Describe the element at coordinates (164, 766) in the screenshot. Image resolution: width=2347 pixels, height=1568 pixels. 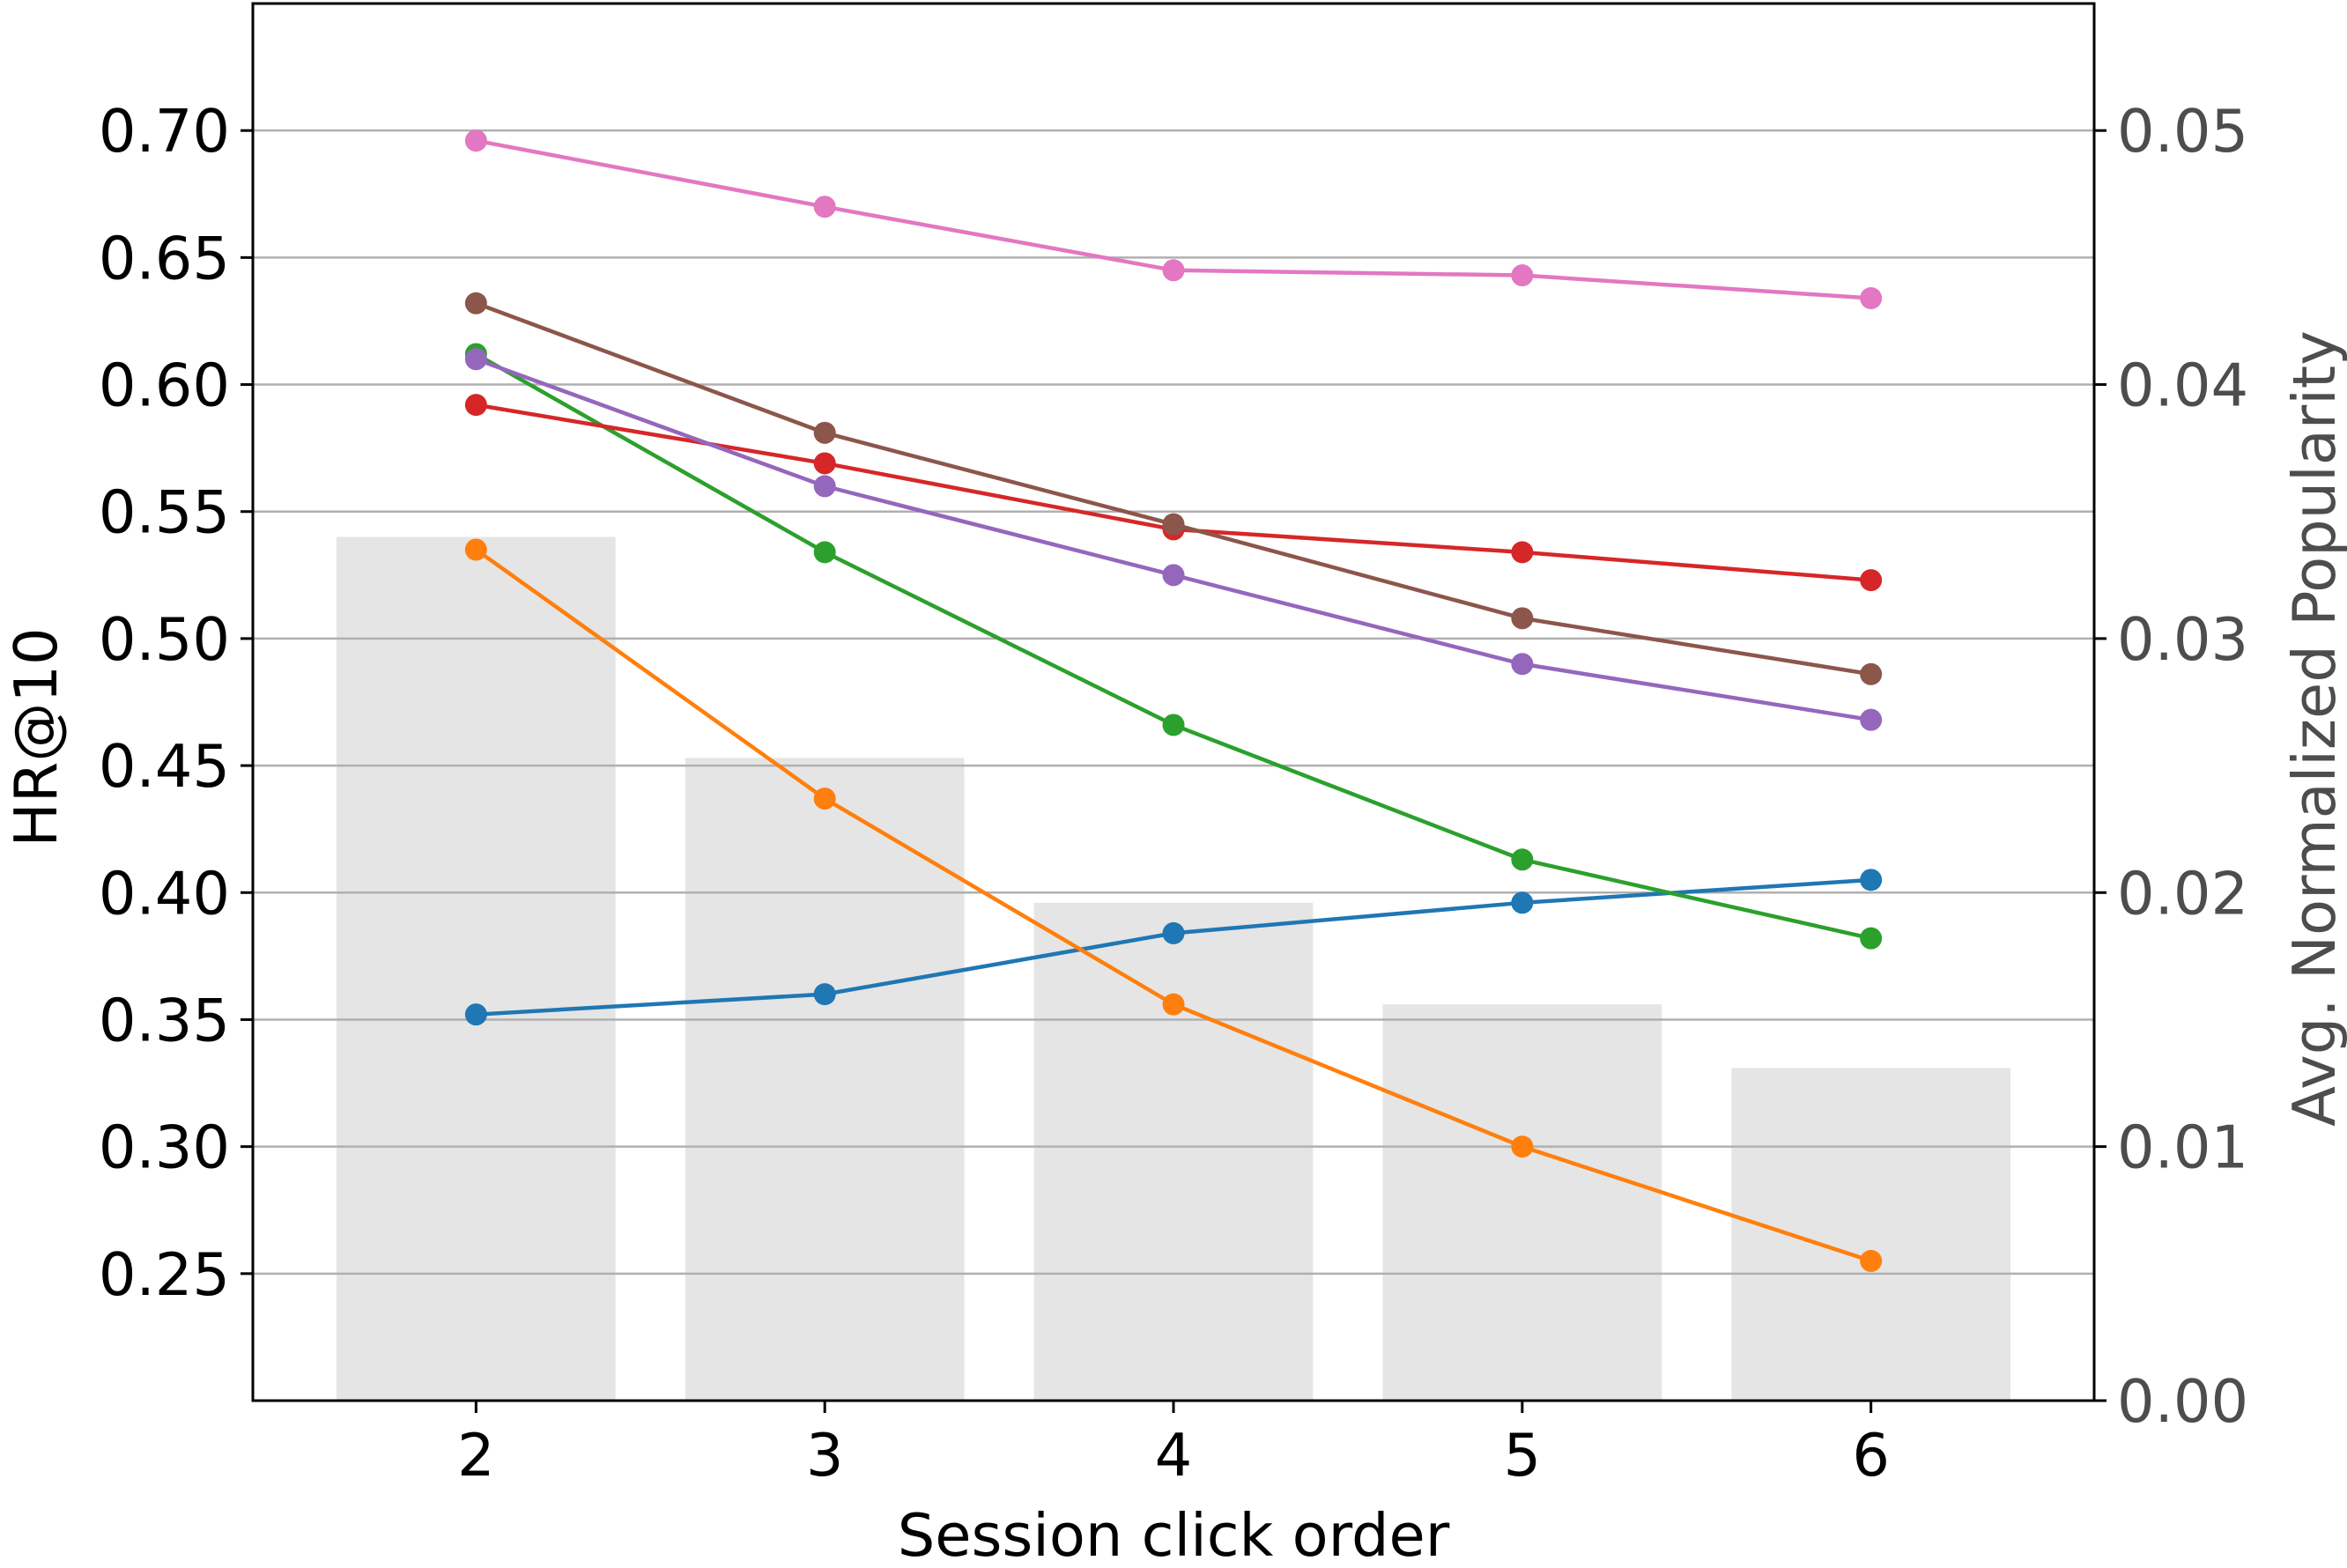
I see `y-tick-label: 0.45` at that location.